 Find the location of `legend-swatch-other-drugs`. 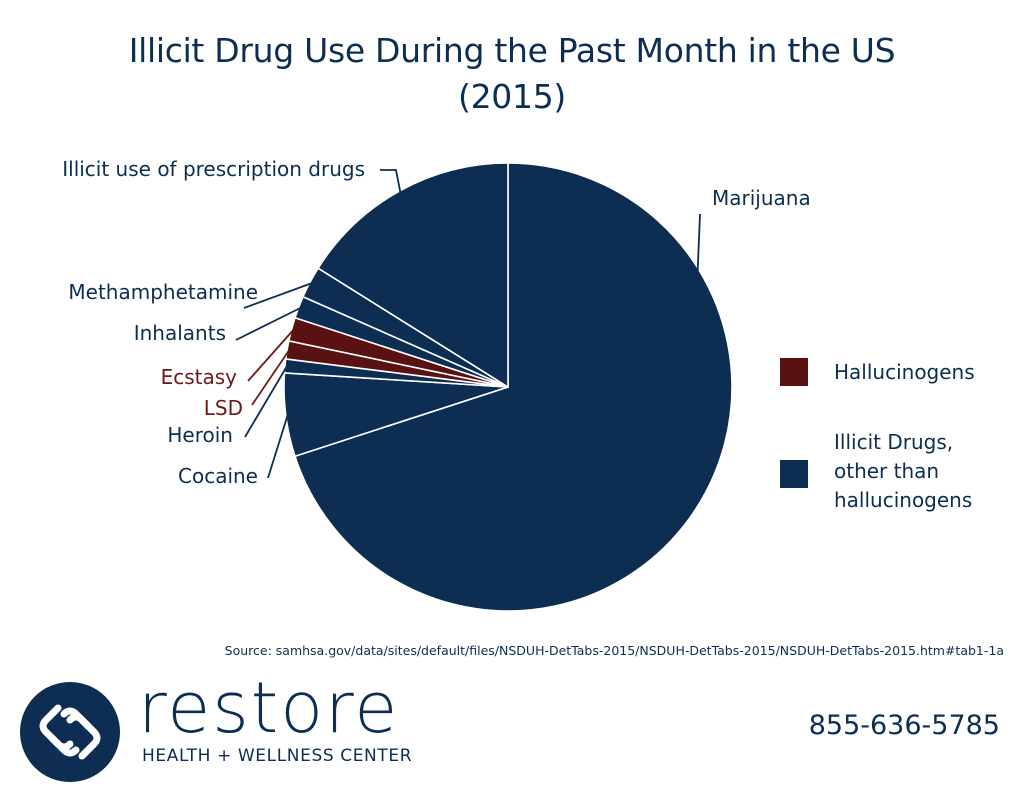

legend-swatch-other-drugs is located at coordinates (794, 474).